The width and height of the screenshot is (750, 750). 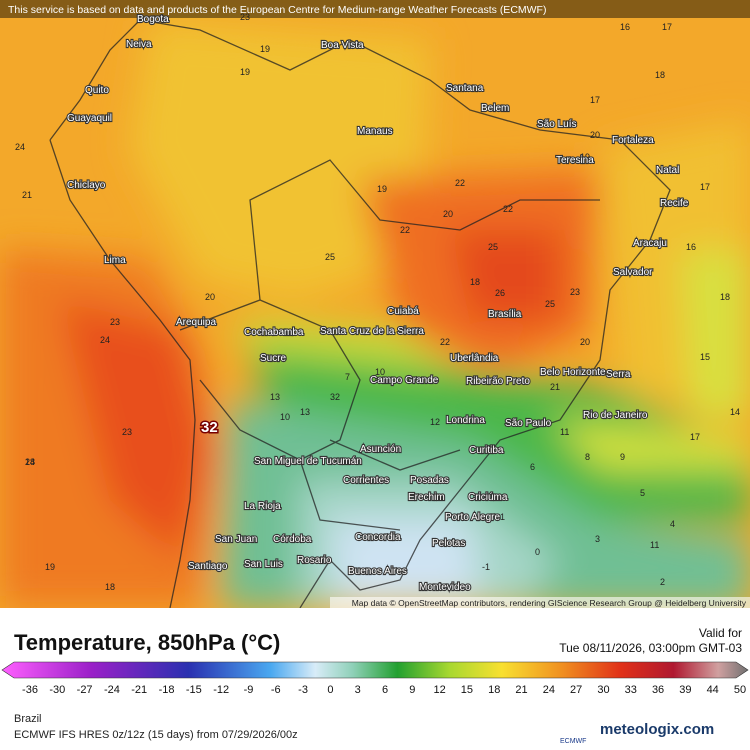 I want to click on city-label: Concordia, so click(x=378, y=537).